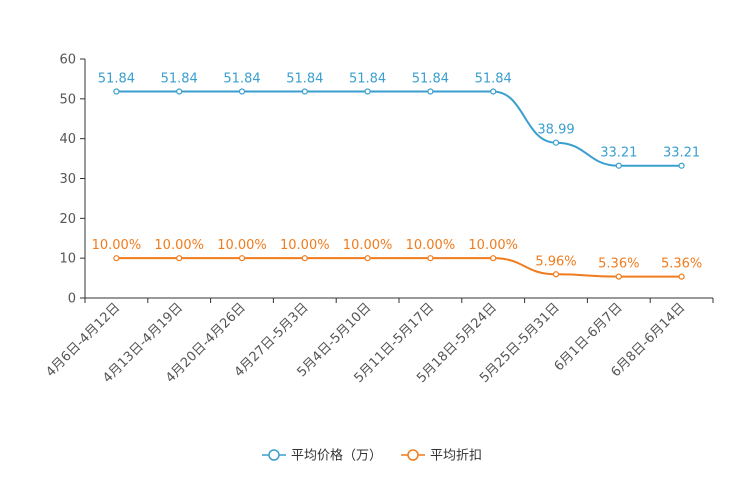  I want to click on data-label: 38.99, so click(555, 130).